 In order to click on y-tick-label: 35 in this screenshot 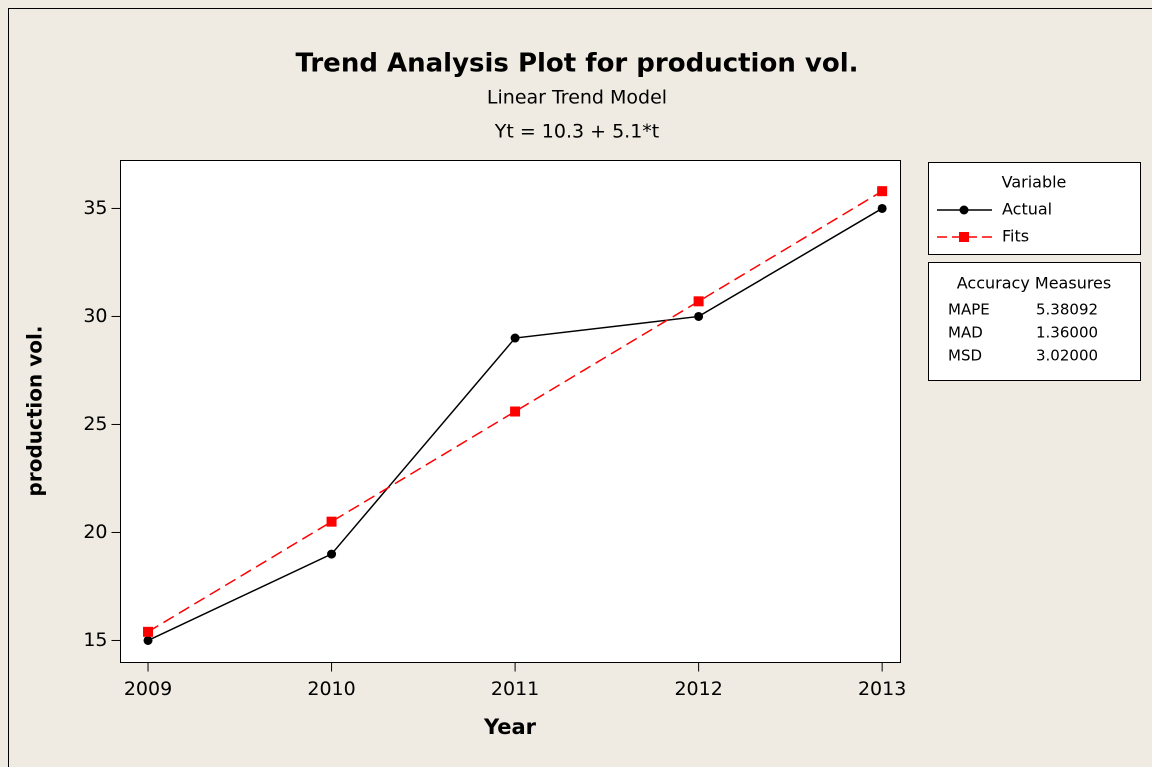, I will do `click(95, 208)`.